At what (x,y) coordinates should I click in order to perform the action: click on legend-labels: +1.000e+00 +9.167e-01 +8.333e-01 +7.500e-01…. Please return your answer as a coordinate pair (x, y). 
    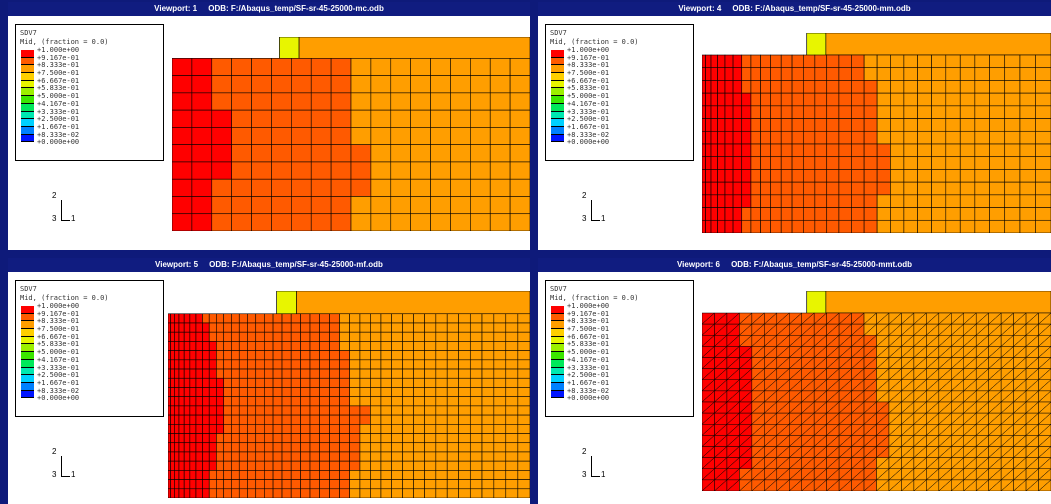
    Looking at the image, I should click on (588, 96).